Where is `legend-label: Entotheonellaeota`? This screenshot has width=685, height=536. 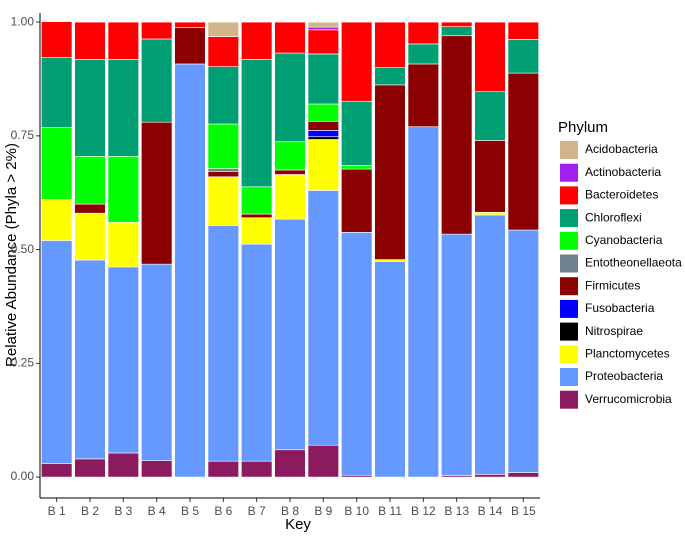 legend-label: Entotheonellaeota is located at coordinates (633, 263).